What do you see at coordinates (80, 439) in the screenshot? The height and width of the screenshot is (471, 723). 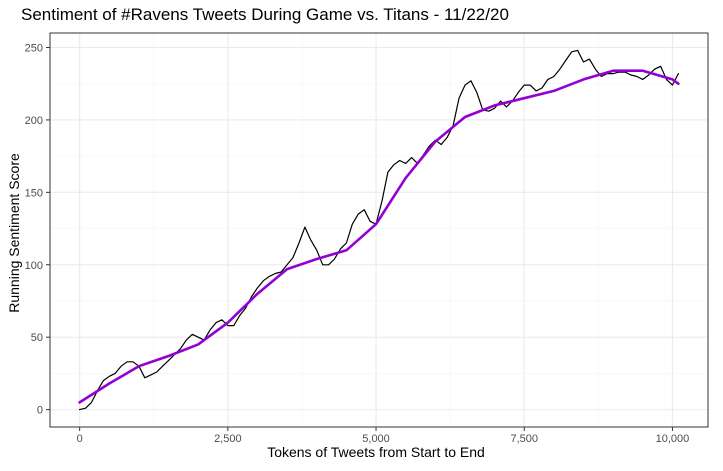 I see `x-tick-label: 0` at bounding box center [80, 439].